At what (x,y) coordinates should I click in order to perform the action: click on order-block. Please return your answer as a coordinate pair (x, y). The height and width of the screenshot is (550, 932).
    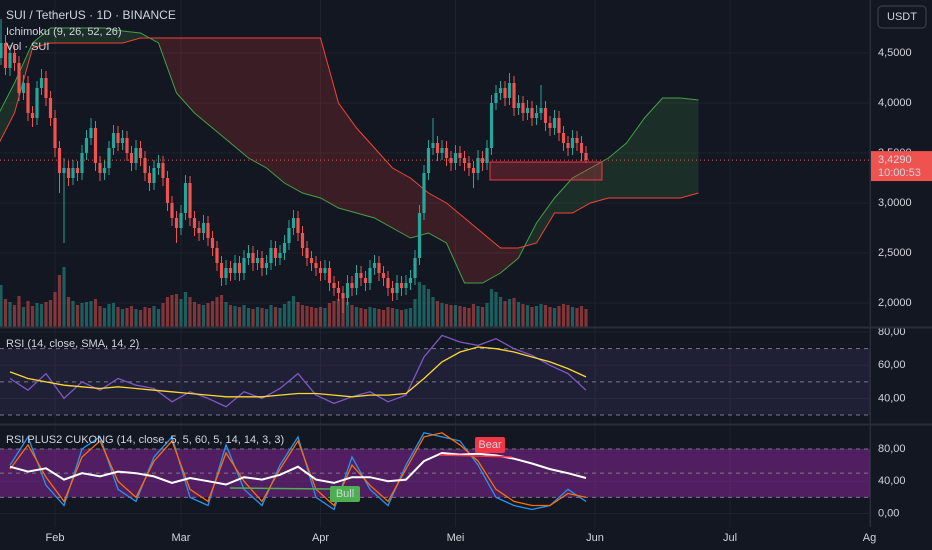
    Looking at the image, I should click on (546, 171).